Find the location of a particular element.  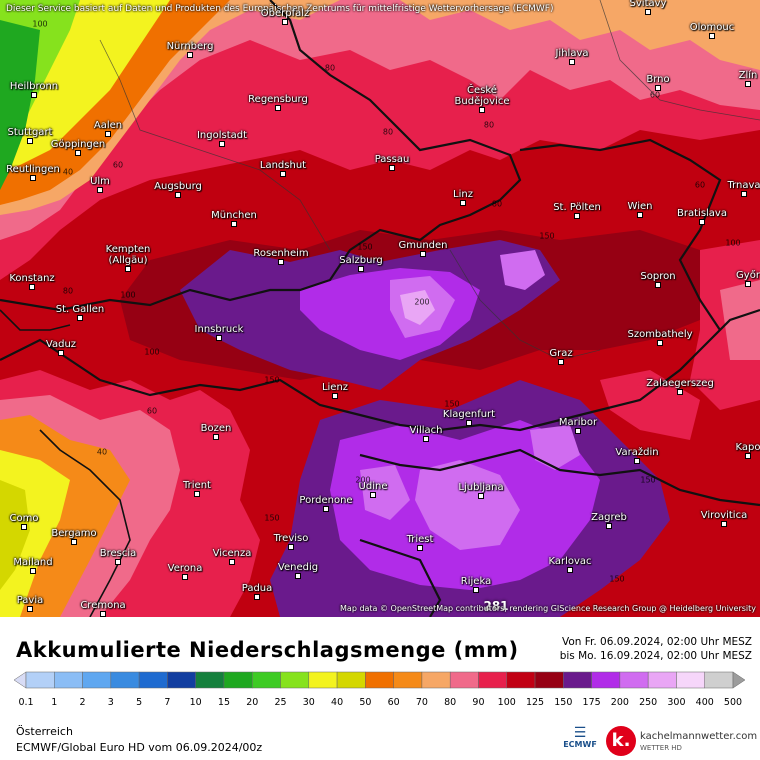

kachelmann-logo-name: kachelmannwetter.com is located at coordinates (699, 736).